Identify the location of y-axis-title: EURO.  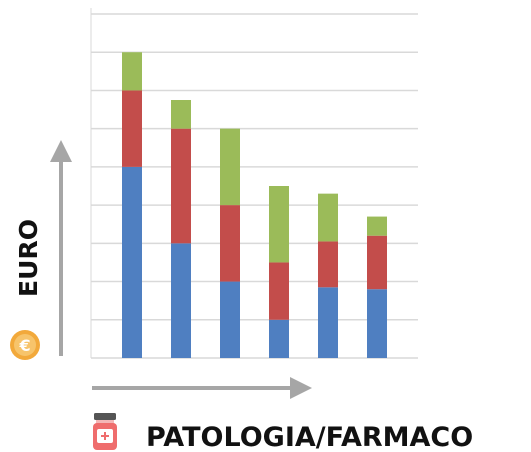
(28, 258).